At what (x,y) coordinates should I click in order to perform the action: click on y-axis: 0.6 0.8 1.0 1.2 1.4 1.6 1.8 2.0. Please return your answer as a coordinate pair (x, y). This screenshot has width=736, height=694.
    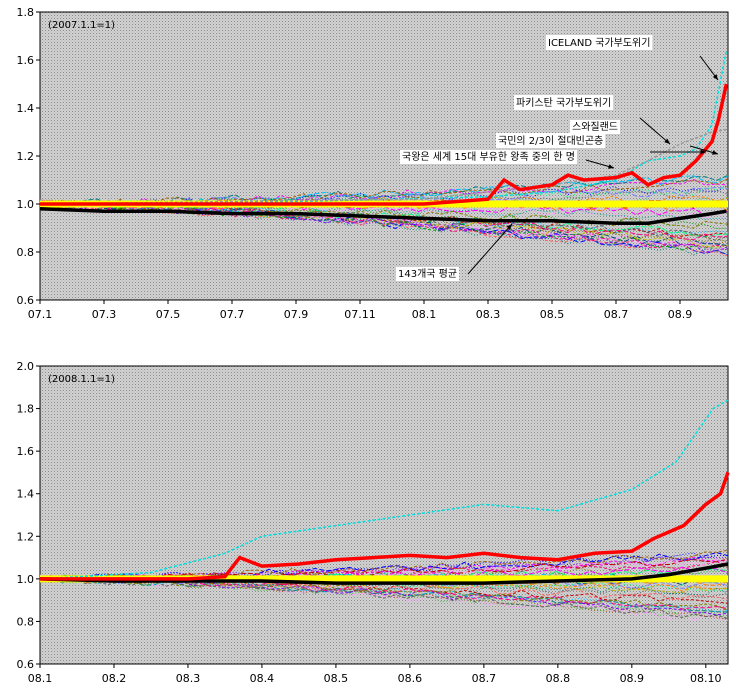
    Looking at the image, I should click on (28, 515).